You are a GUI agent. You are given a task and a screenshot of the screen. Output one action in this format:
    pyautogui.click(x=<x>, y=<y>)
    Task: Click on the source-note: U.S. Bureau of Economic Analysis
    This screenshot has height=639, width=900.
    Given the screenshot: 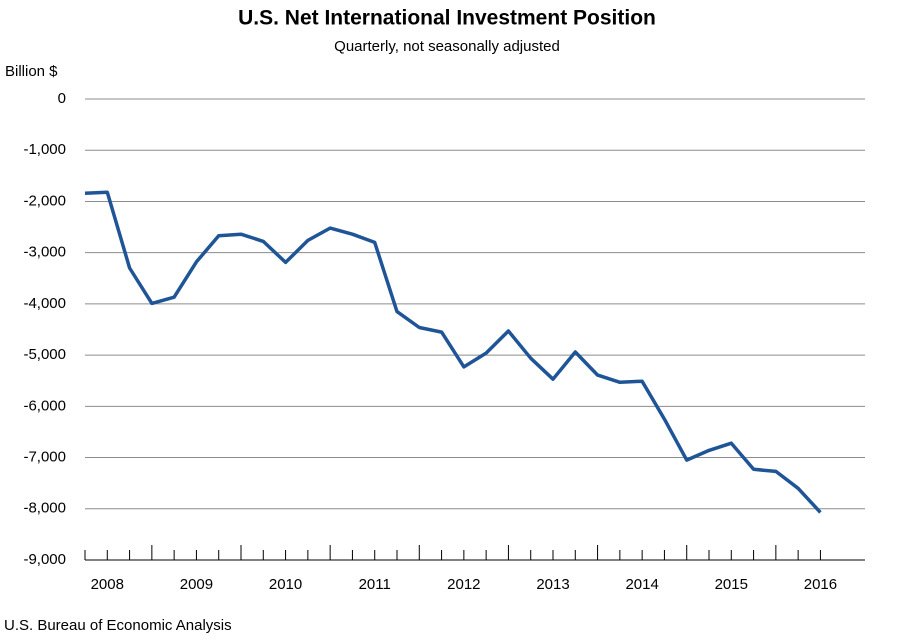 What is the action you would take?
    pyautogui.click(x=118, y=625)
    